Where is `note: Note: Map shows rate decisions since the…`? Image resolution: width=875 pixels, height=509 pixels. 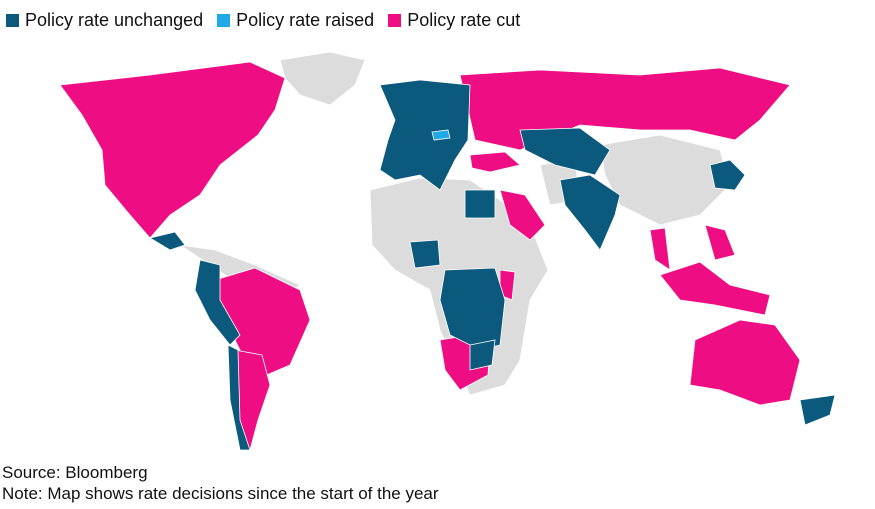
note: Note: Map shows rate decisions since the… is located at coordinates (220, 493).